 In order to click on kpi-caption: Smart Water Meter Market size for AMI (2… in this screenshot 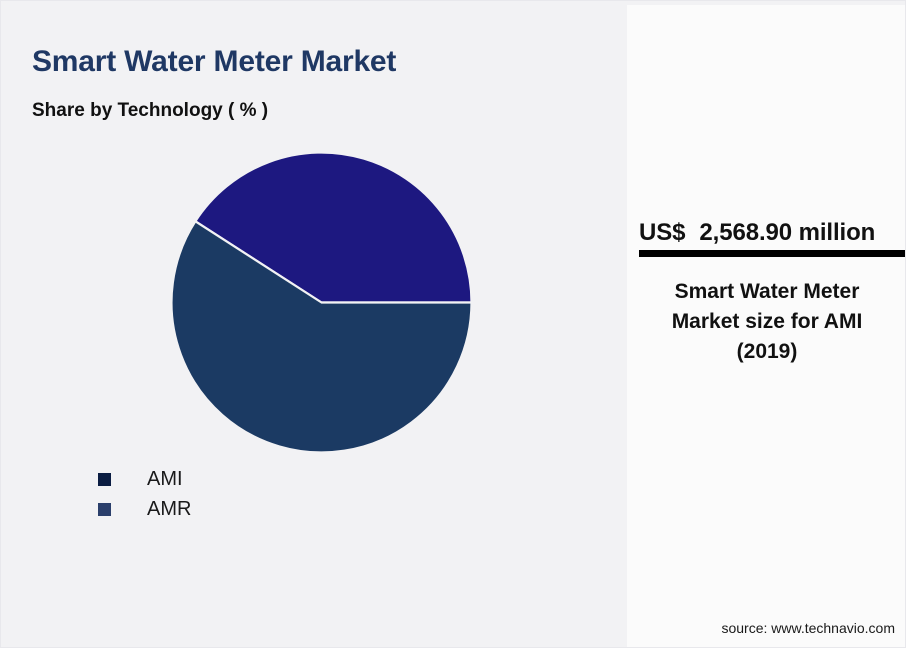, I will do `click(767, 321)`.